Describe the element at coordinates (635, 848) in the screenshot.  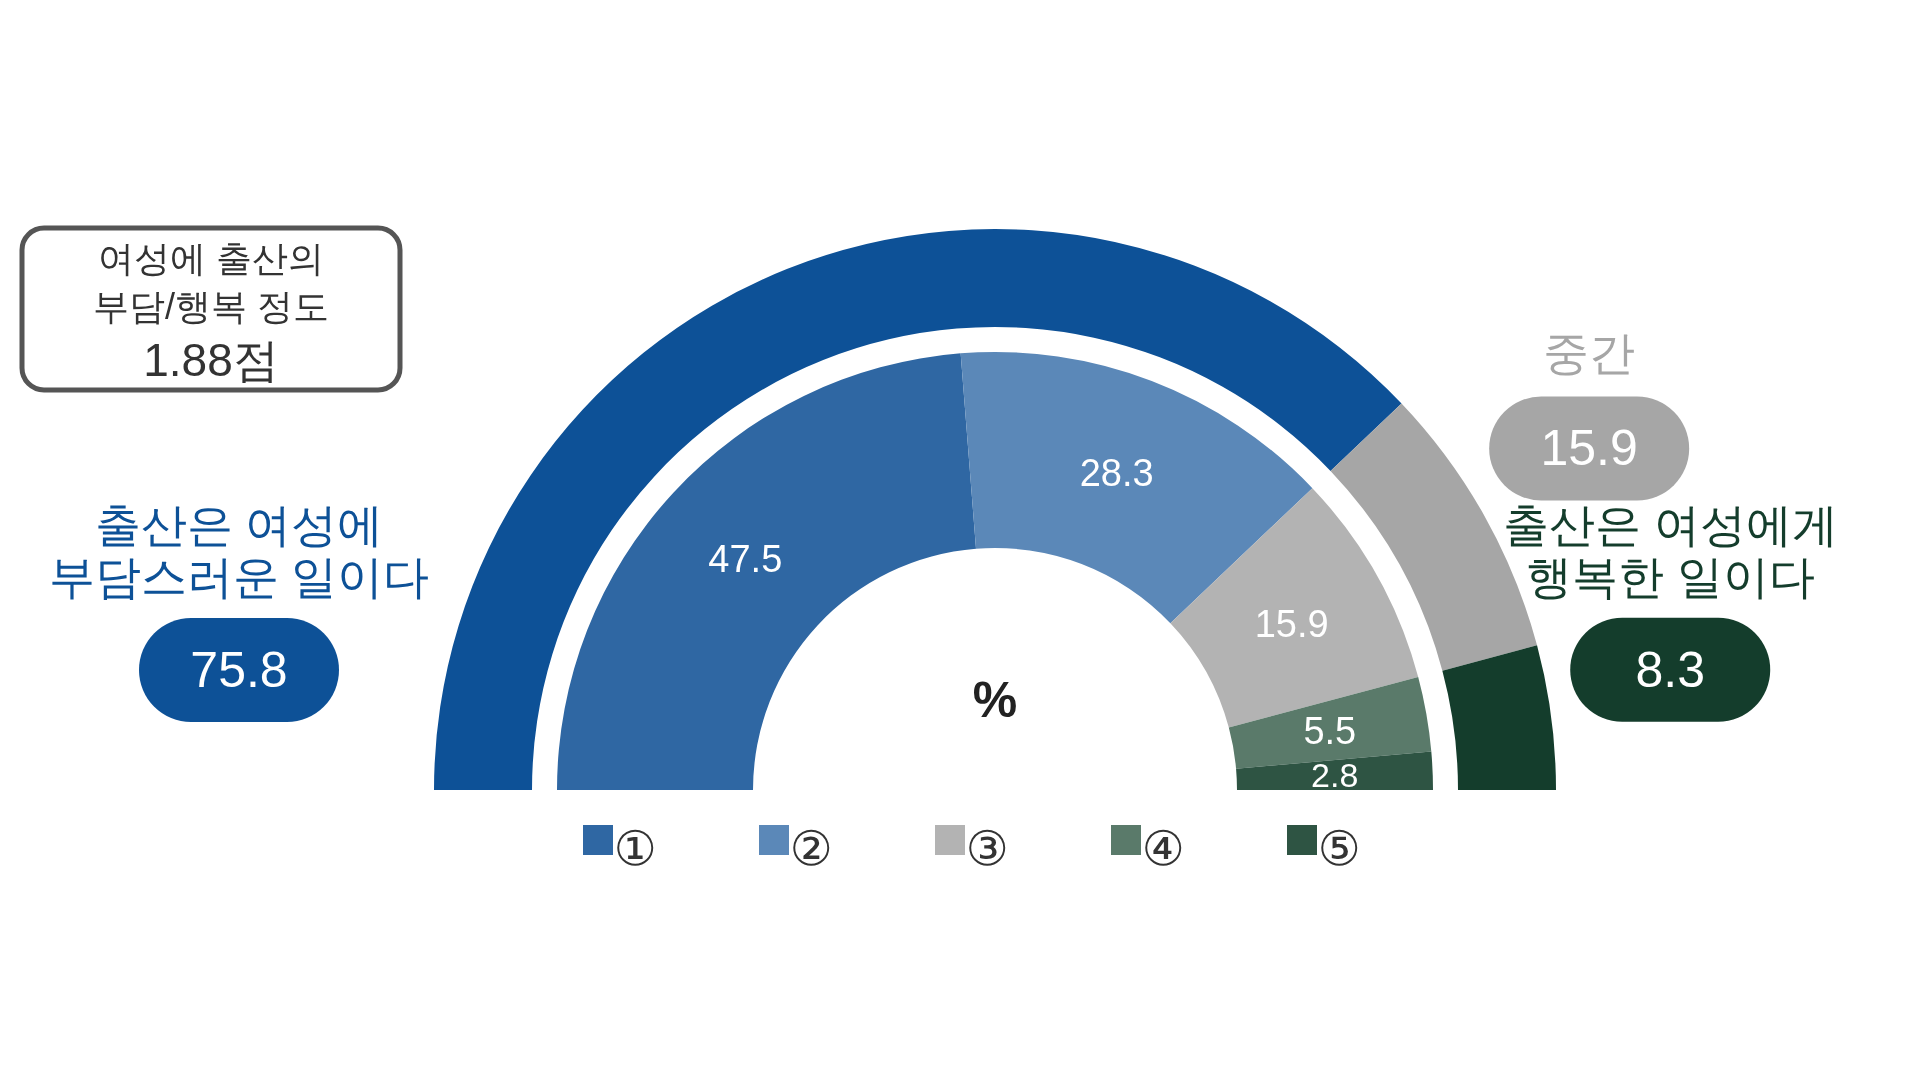
I see `legend-label: ①` at that location.